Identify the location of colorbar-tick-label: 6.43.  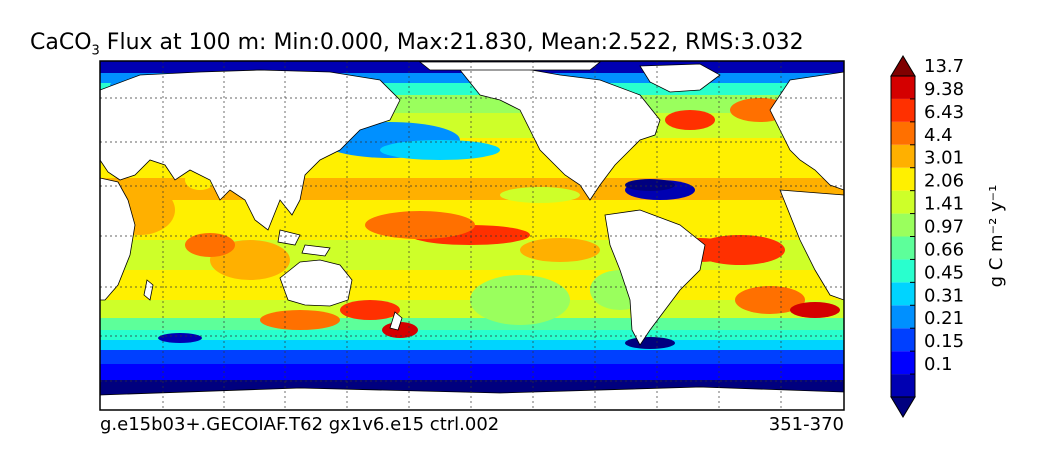
(944, 112).